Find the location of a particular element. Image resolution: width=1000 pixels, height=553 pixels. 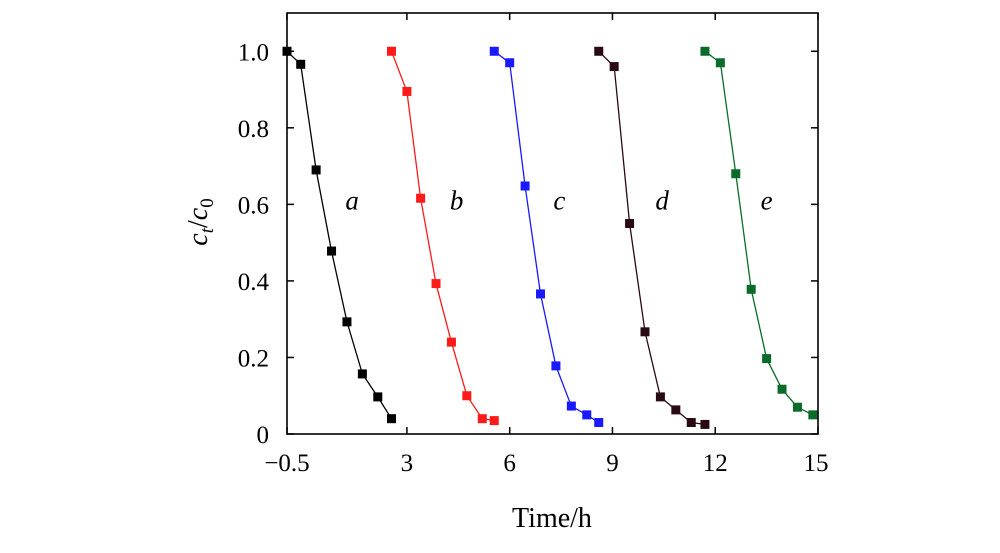

series-label-e: e is located at coordinates (767, 201).